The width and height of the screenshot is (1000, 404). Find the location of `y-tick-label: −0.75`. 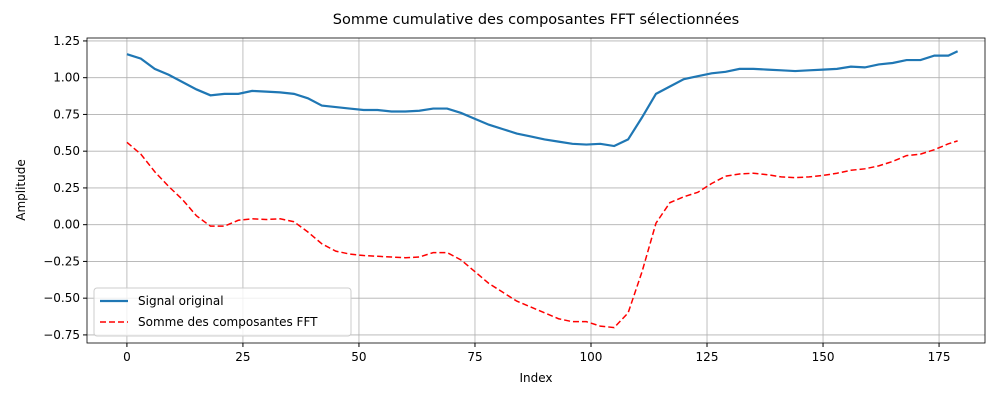

y-tick-label: −0.75 is located at coordinates (61, 335).